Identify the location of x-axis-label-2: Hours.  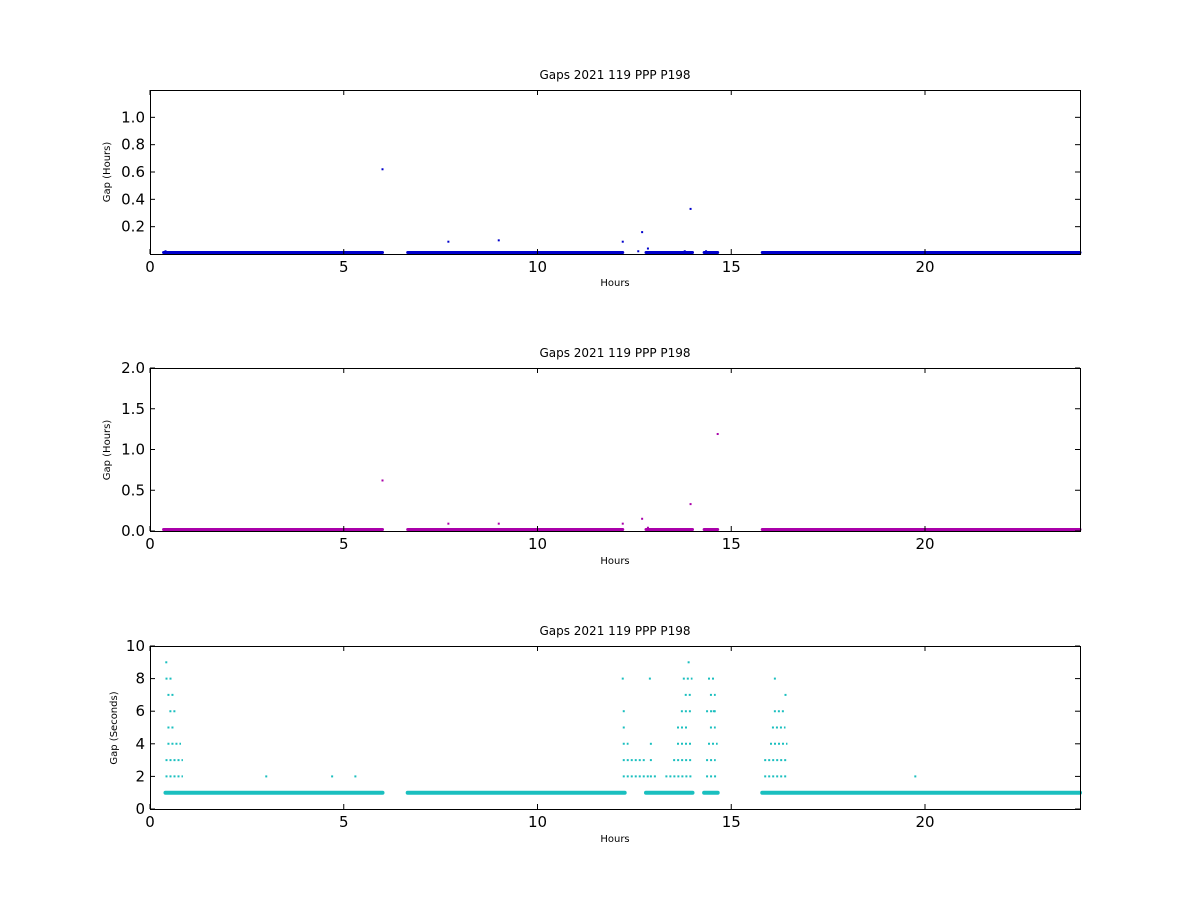
(614, 561).